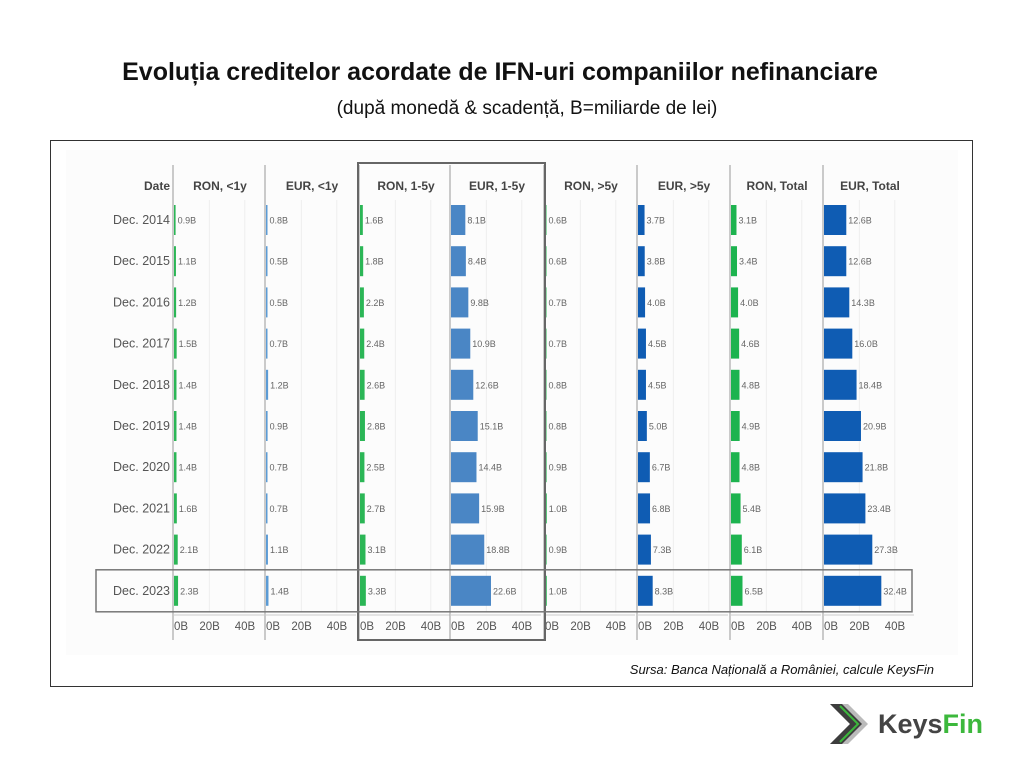 This screenshot has height=768, width=1024. I want to click on data-label: 21.8B, so click(877, 468).